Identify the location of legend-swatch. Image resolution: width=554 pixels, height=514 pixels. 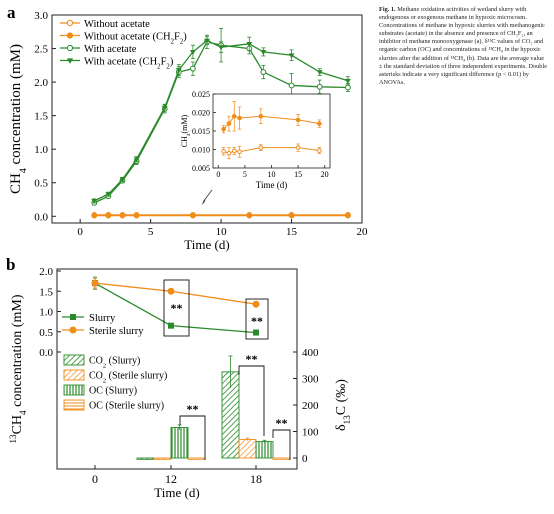
(74, 390).